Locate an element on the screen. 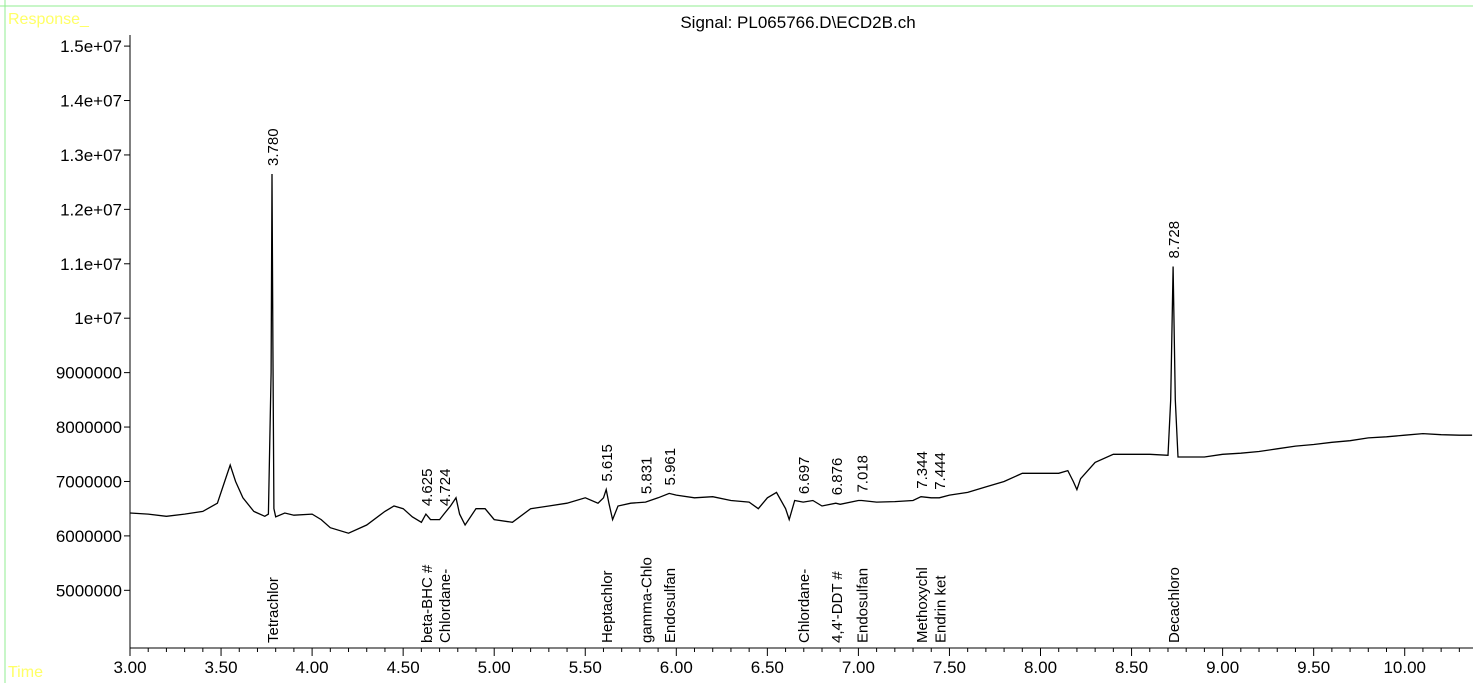 The height and width of the screenshot is (683, 1473). compound-label: beta-BHC # is located at coordinates (427, 603).